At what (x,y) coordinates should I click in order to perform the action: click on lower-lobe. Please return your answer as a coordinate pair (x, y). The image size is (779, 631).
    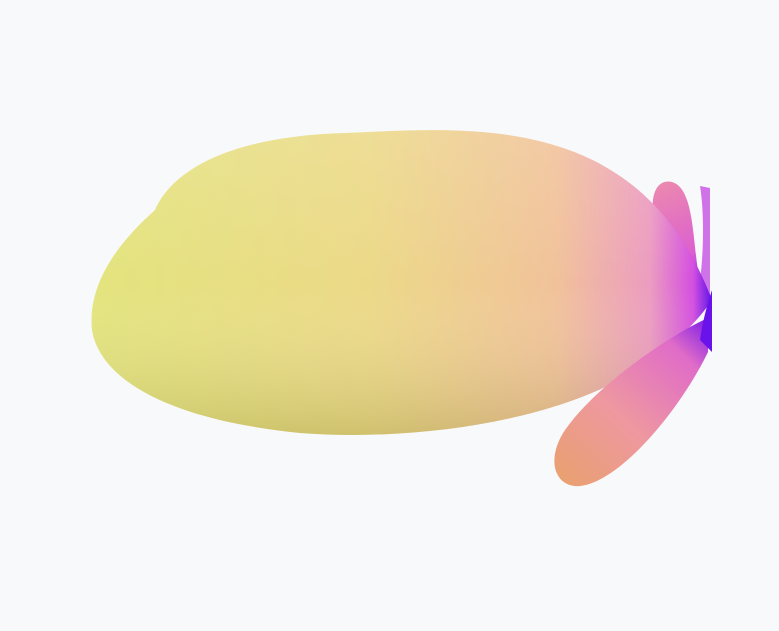
    Looking at the image, I should click on (631, 402).